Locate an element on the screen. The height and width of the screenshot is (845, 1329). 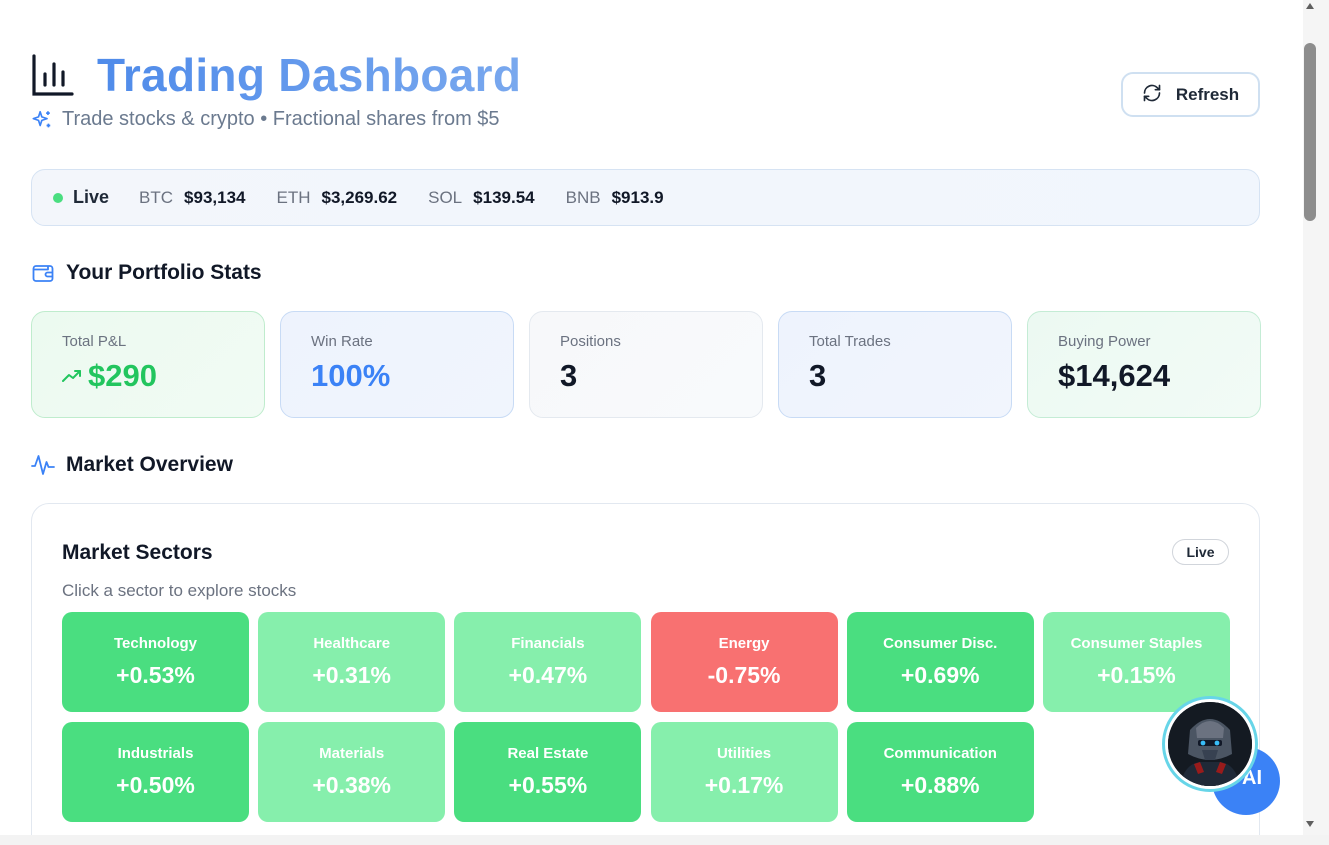
sector-tile-industrials: Industrials +0.50% is located at coordinates (155, 772).